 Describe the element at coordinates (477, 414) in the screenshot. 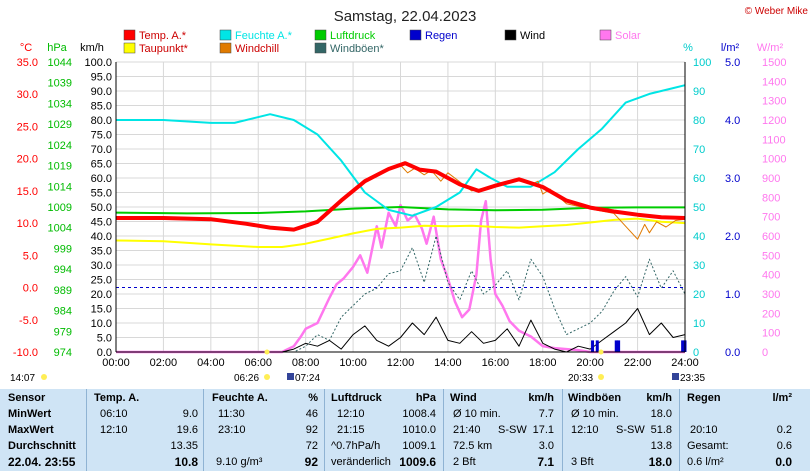

I see `wind-r1-label: Ø 10 min.` at that location.